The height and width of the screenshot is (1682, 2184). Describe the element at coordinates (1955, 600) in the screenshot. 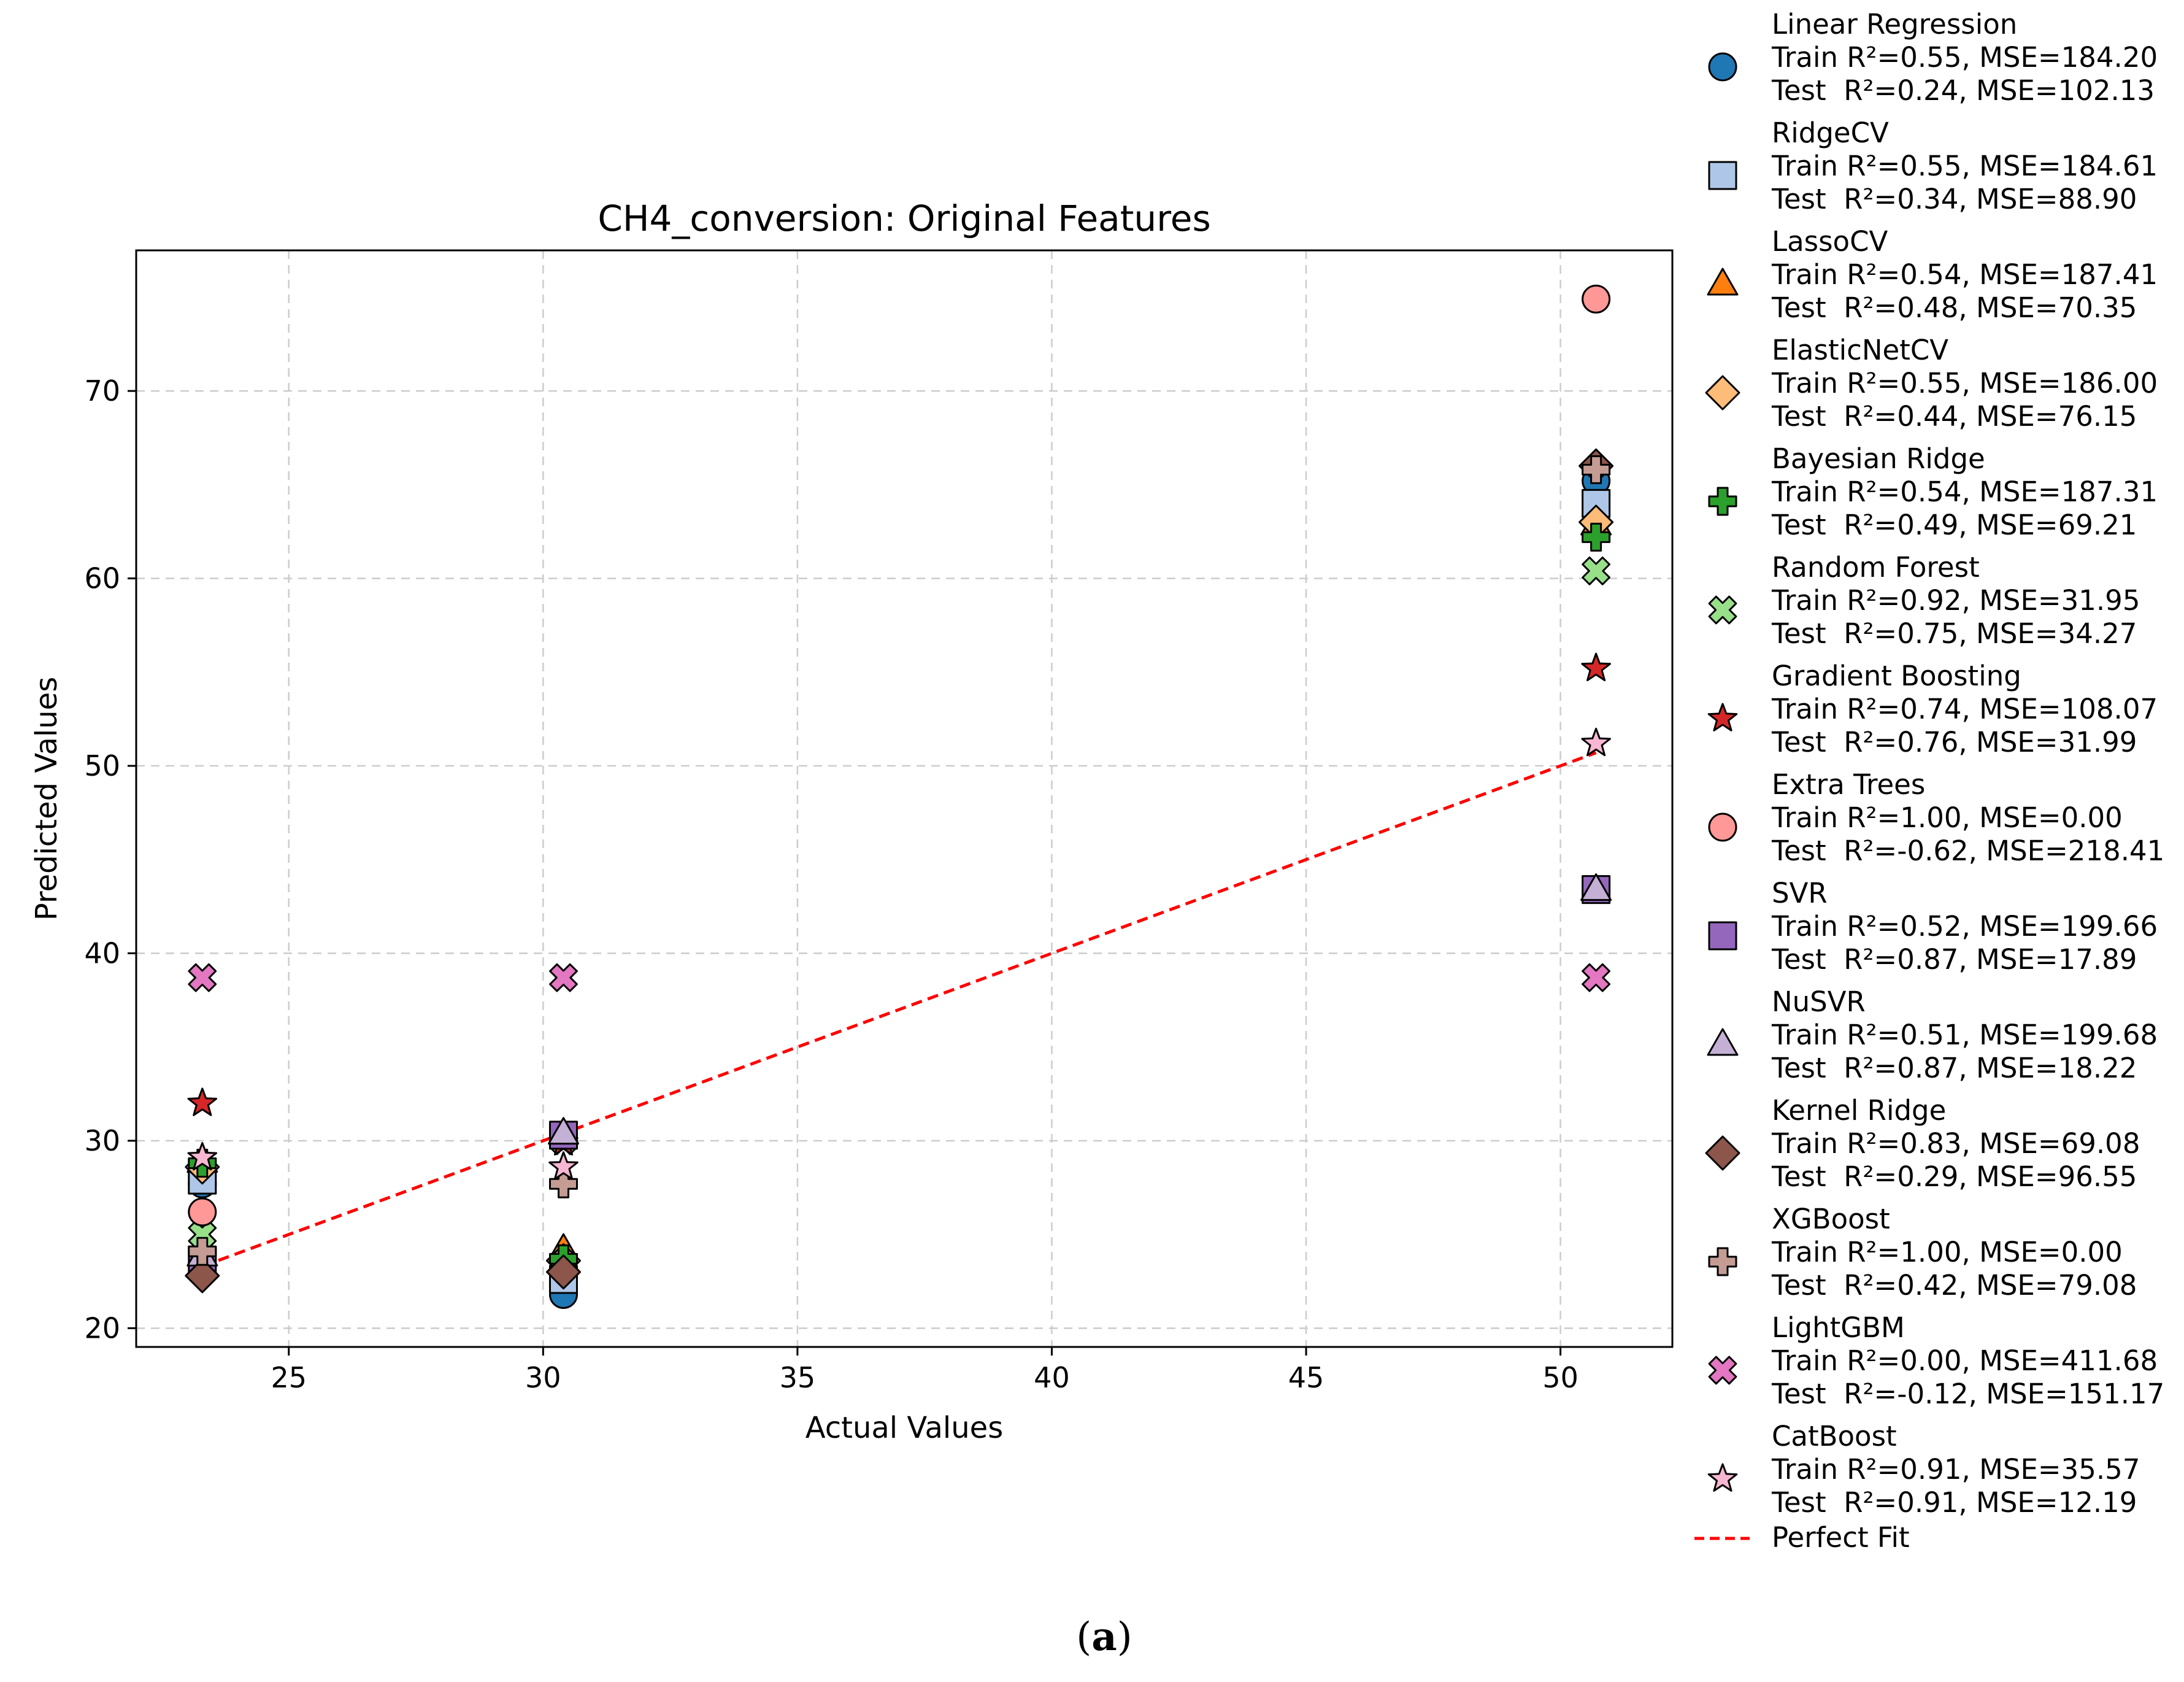

I see `legend-text: Train R²=0.92, MSE=31.95` at that location.